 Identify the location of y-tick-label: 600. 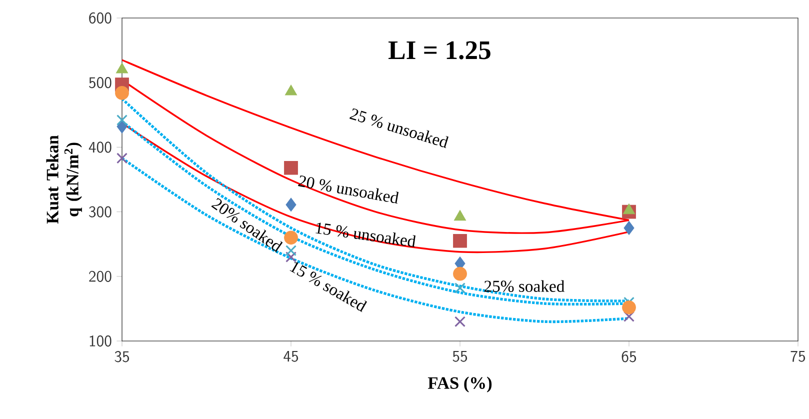
(100, 18).